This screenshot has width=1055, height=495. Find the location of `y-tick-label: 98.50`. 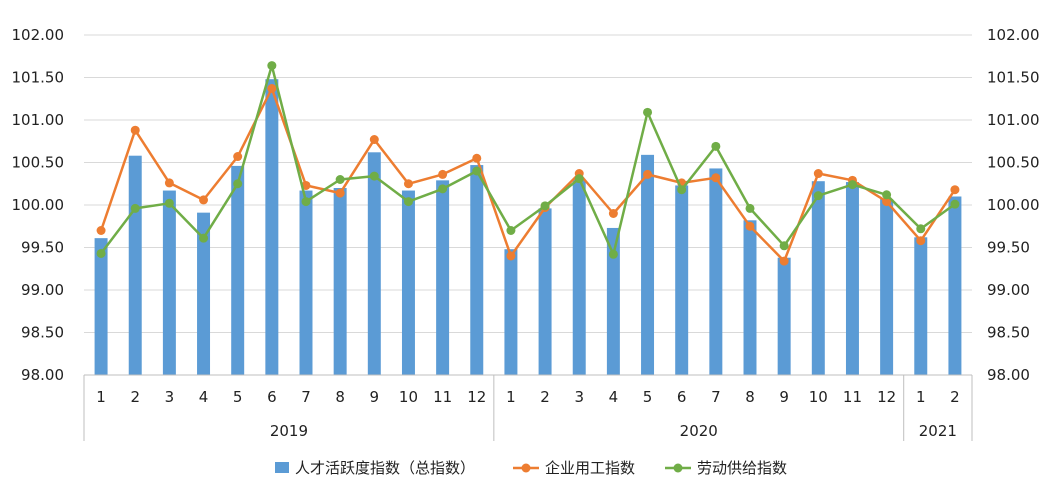

y-tick-label: 98.50 is located at coordinates (42, 333).